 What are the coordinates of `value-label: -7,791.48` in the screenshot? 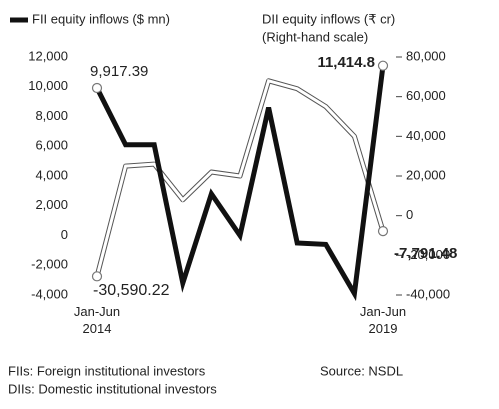 It's located at (425, 253).